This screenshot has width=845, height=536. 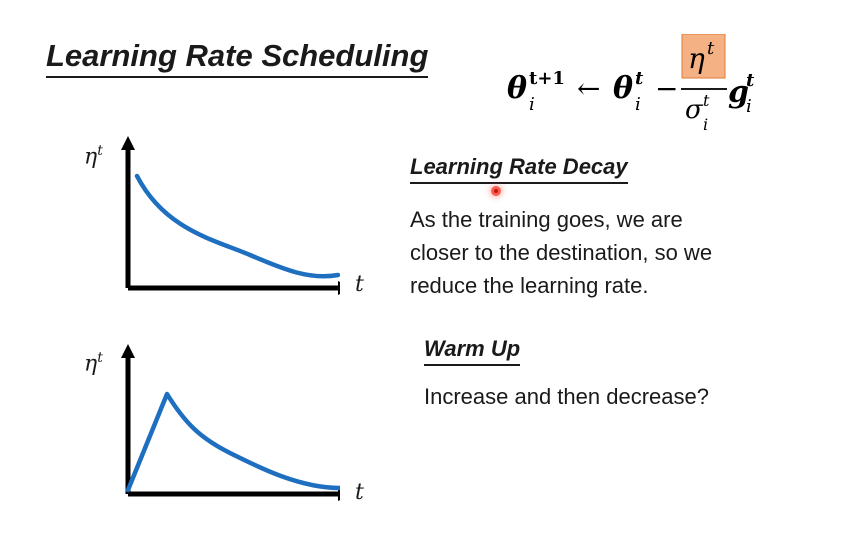 What do you see at coordinates (93, 156) in the screenshot?
I see `decay-y-label: ηt` at bounding box center [93, 156].